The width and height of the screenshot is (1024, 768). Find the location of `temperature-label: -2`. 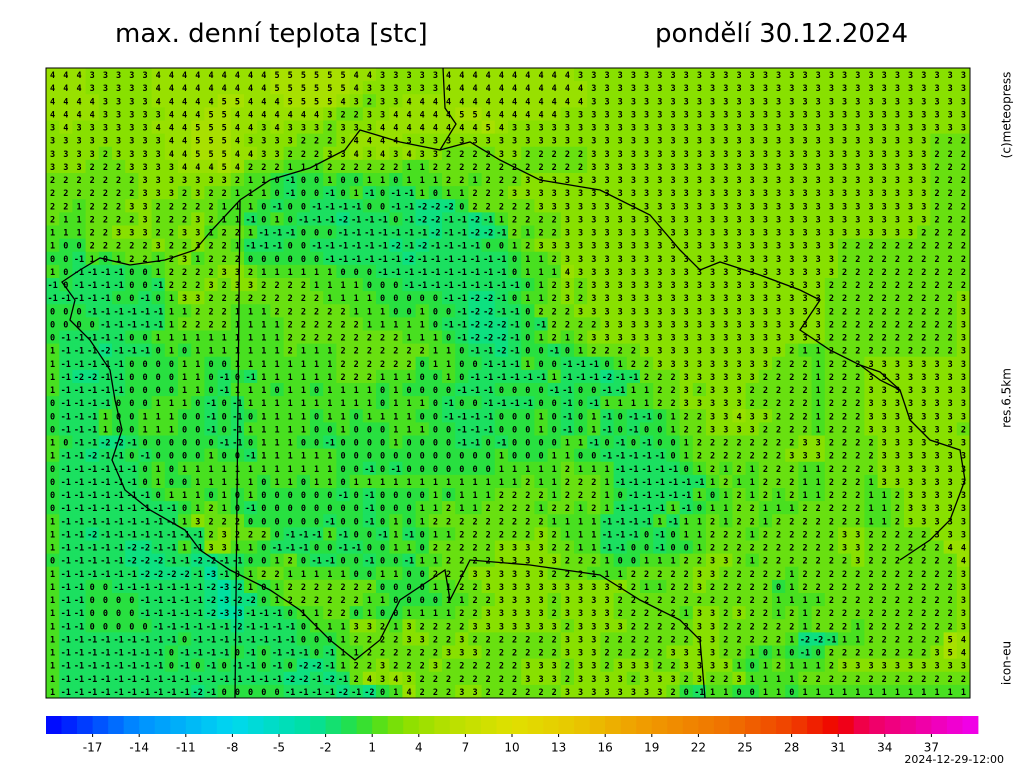

temperature-label: -2 is located at coordinates (488, 234).